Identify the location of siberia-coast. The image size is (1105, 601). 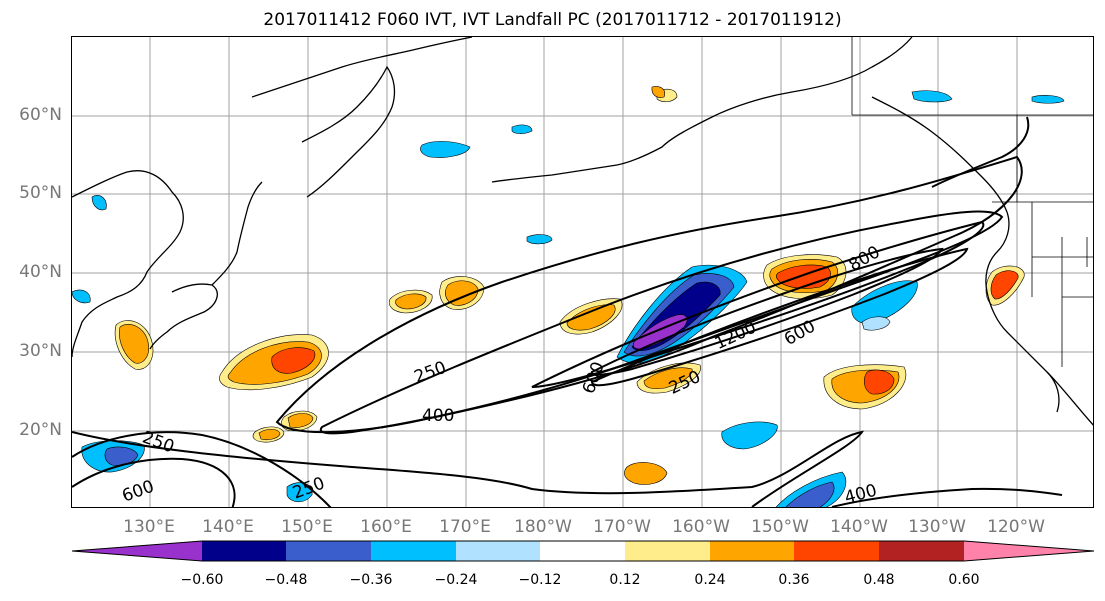
(362, 67).